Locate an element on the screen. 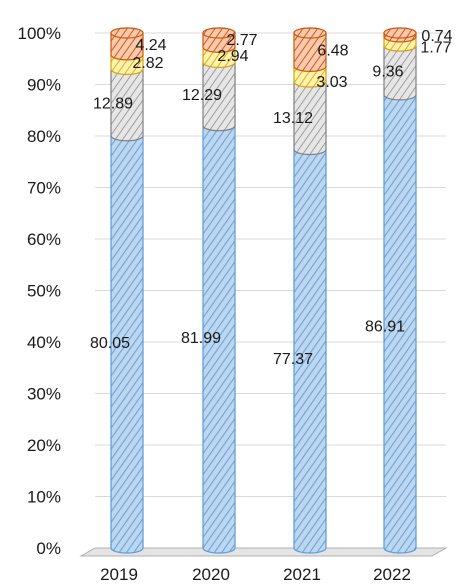  bar-segment is located at coordinates (310, 348).